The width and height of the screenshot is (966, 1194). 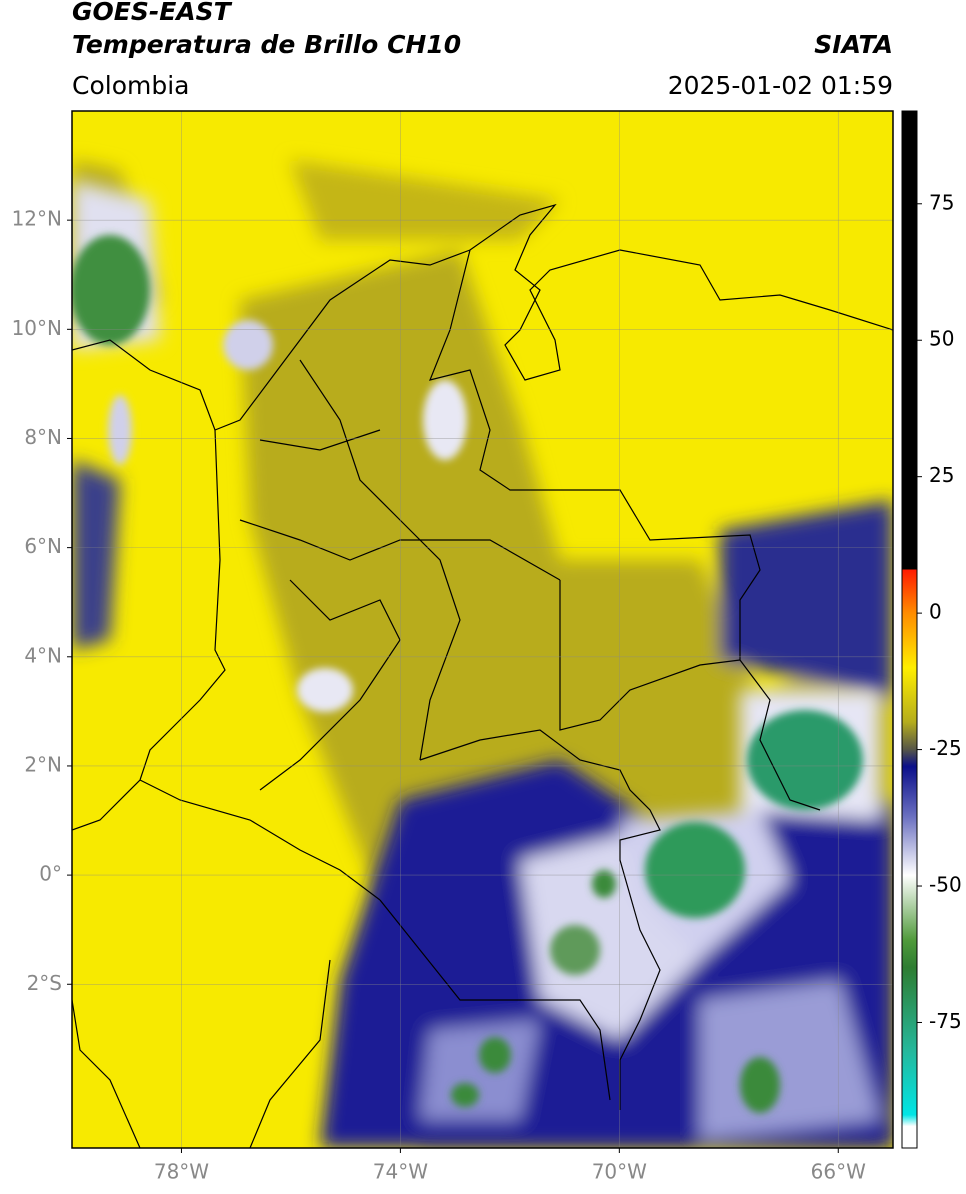 What do you see at coordinates (266, 44) in the screenshot?
I see `subtitle: Temperatura de Brillo CH10` at bounding box center [266, 44].